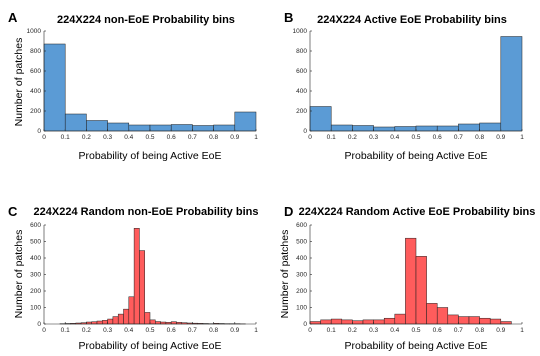 This screenshot has width=540, height=356. I want to click on y-tick-label-a-5: 1000, so click(34, 31).